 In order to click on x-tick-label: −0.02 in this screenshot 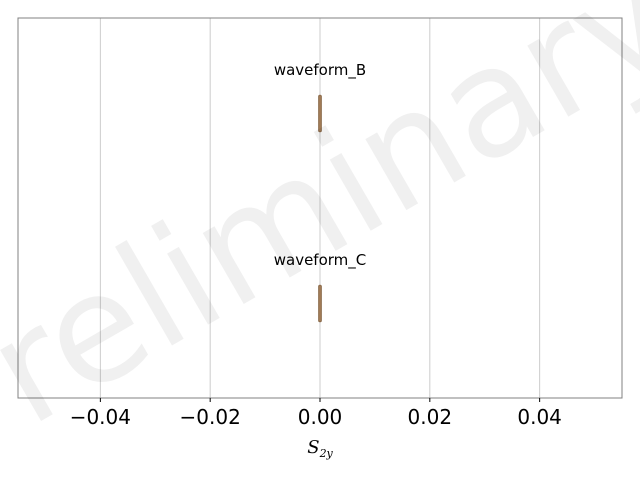, I will do `click(210, 417)`.